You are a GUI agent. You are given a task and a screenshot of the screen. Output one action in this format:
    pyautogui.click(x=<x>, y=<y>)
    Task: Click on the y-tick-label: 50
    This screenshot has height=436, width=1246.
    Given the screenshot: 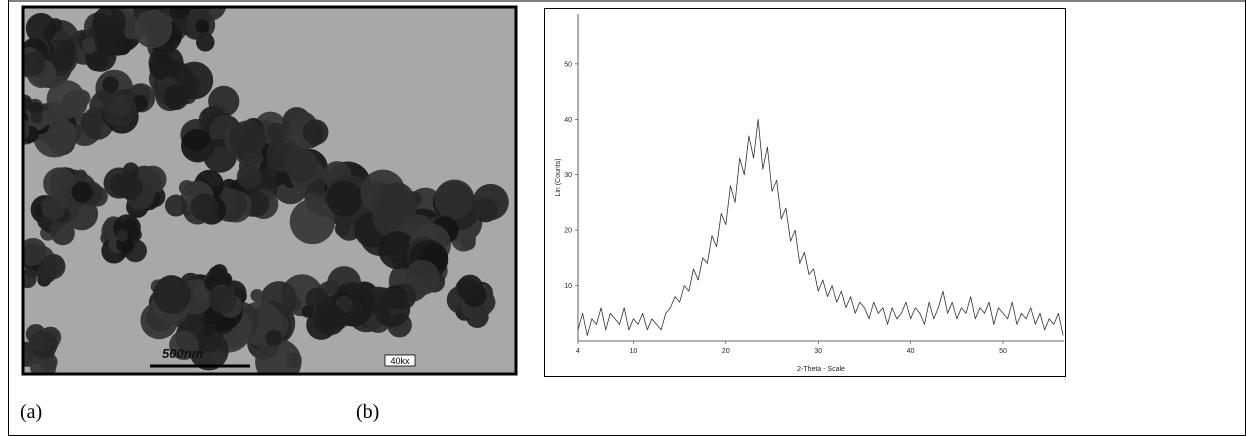 What is the action you would take?
    pyautogui.click(x=568, y=64)
    